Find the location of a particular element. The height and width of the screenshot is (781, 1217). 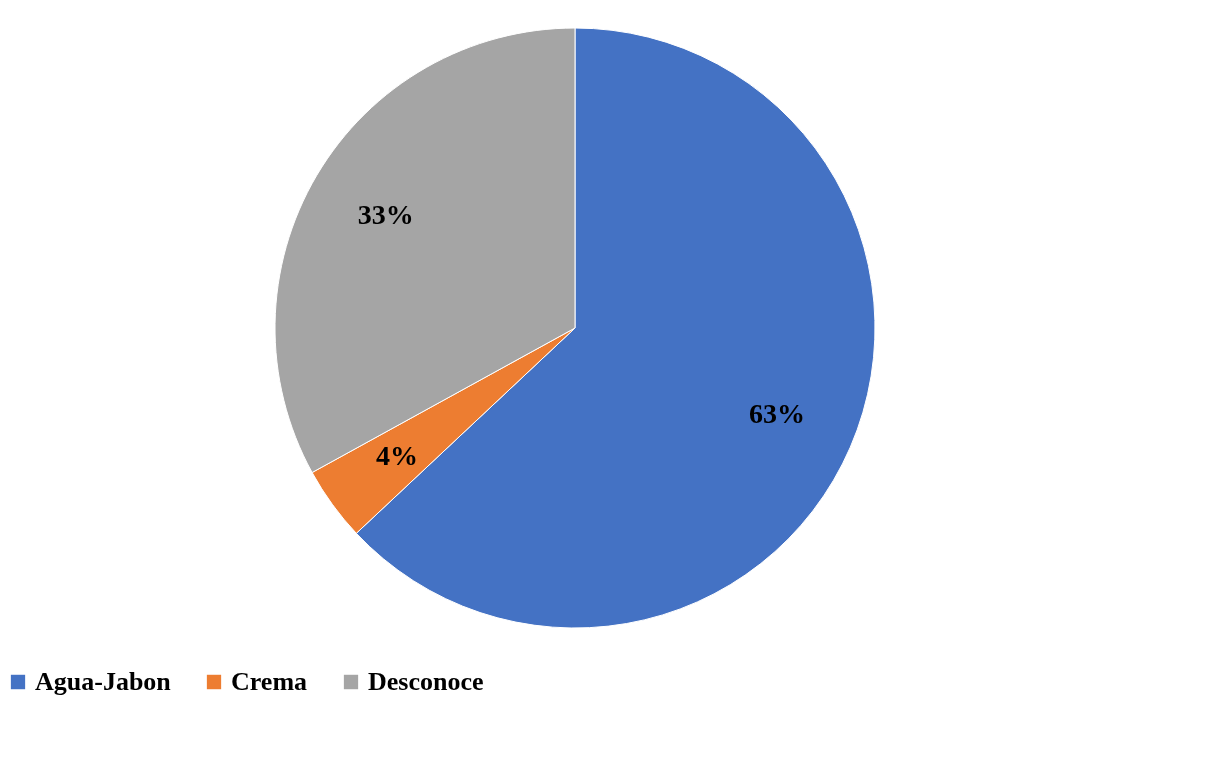

data-label: 33% is located at coordinates (385, 215).